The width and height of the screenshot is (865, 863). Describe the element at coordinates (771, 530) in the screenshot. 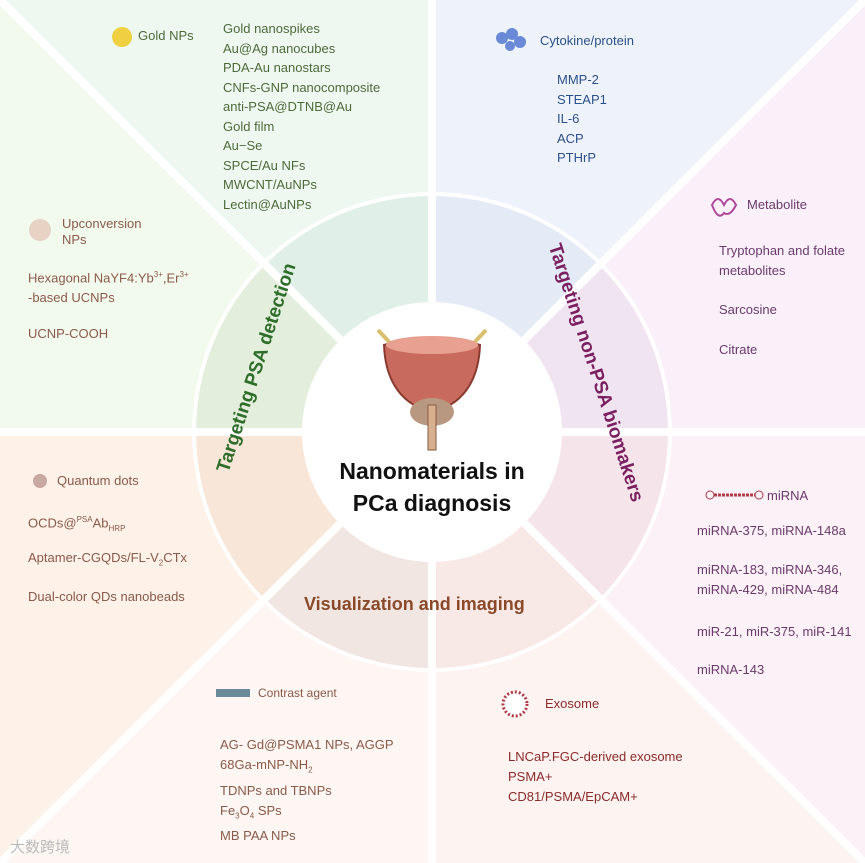

I see `mirna-item: miRNA-375, miRNA-148a` at that location.